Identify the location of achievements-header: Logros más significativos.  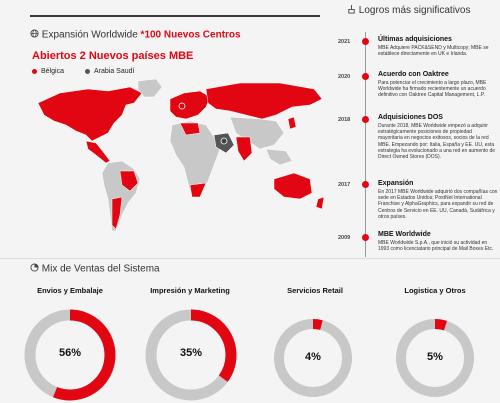
(409, 10).